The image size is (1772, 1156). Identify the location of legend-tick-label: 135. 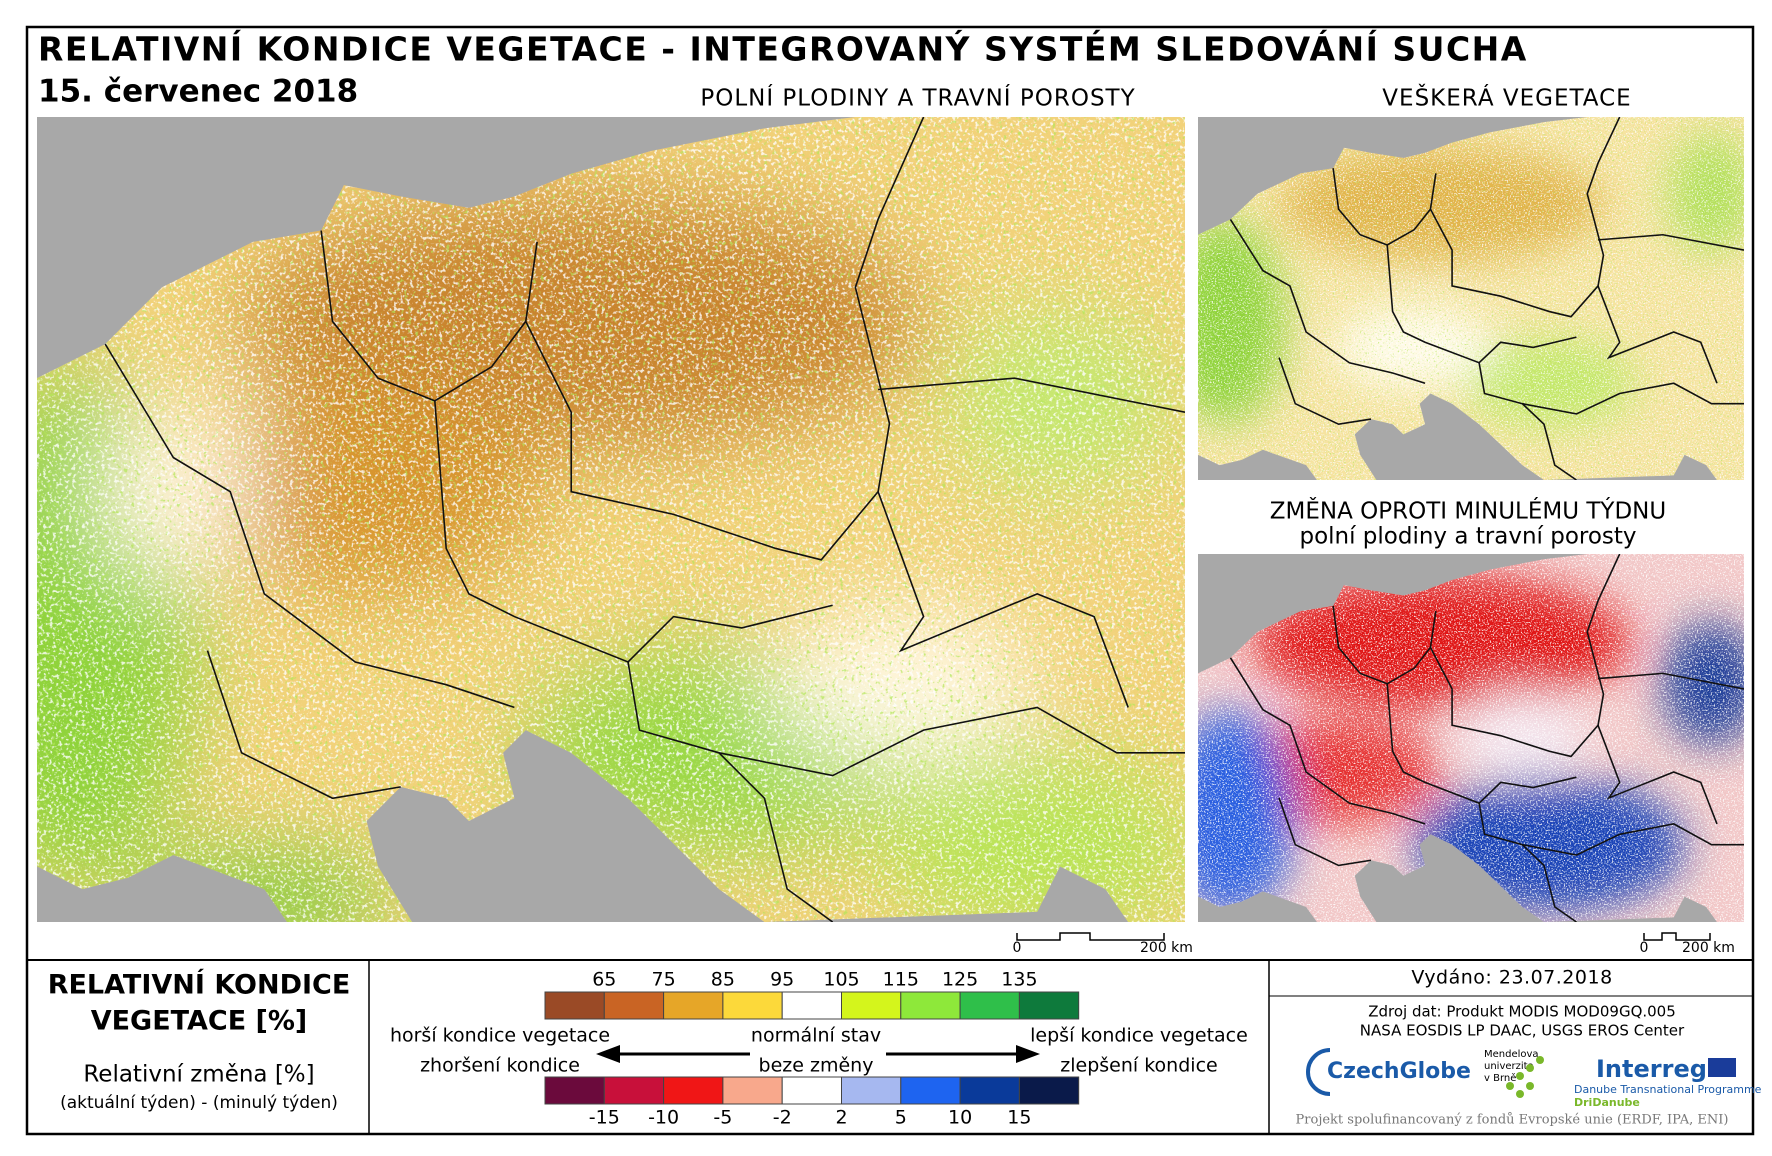
(1019, 980).